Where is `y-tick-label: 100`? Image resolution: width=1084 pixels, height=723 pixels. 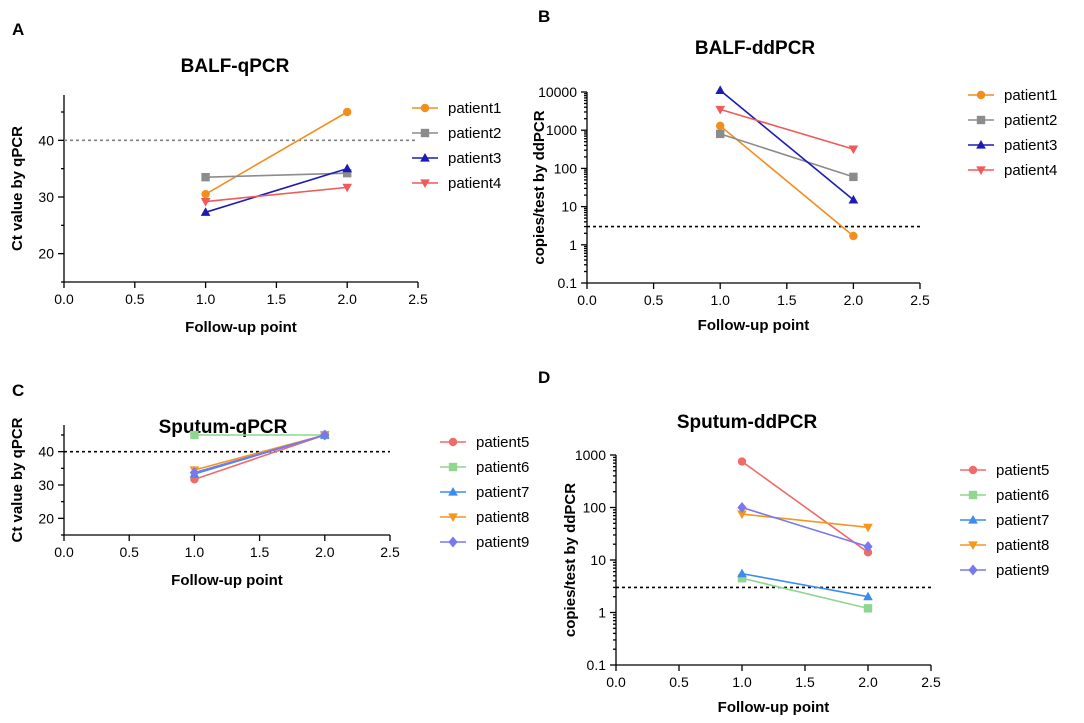
y-tick-label: 100 is located at coordinates (566, 168).